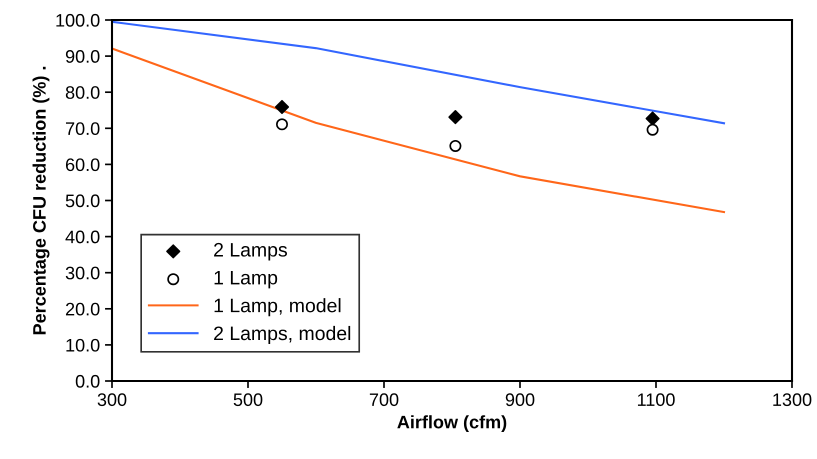  Describe the element at coordinates (78, 20) in the screenshot. I see `y-tick-label: 100.0` at that location.